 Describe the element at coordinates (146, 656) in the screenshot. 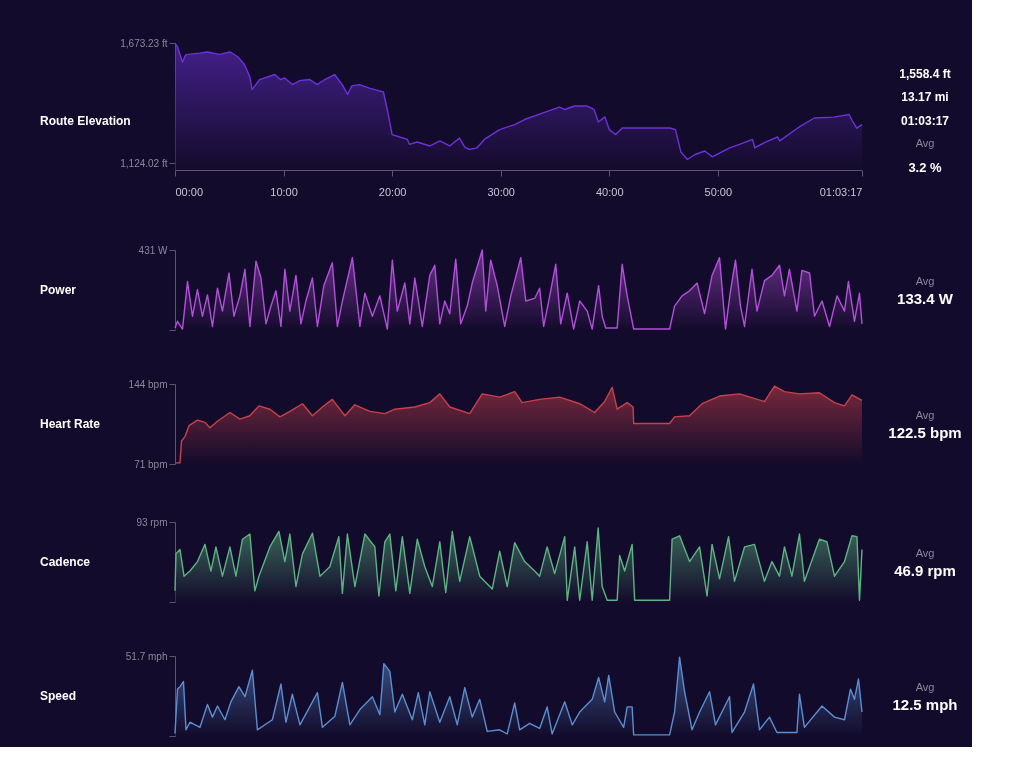

I see `y-tick-label: 51.7 mph` at that location.